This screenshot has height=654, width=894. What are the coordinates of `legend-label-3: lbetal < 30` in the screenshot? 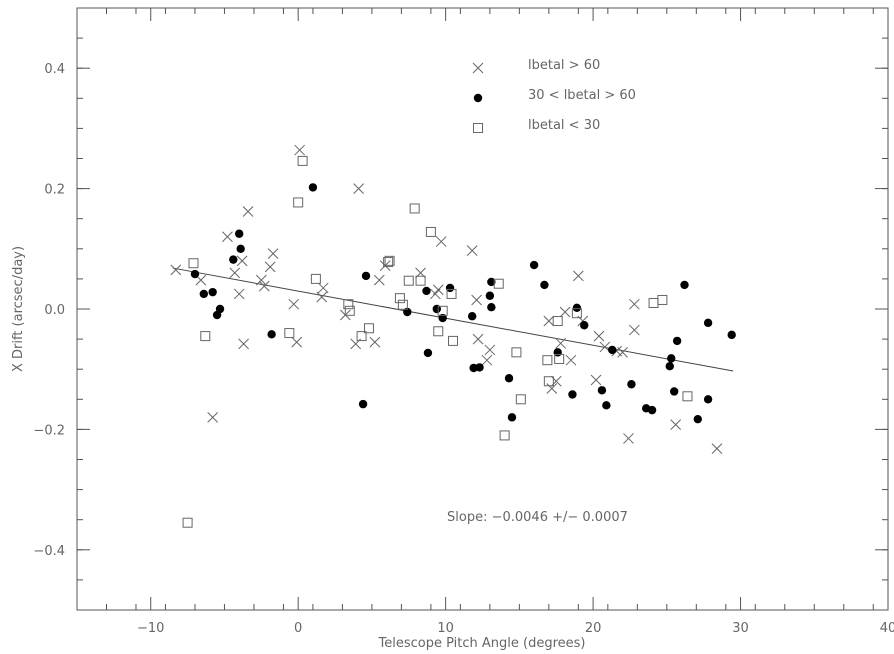 It's located at (564, 125).